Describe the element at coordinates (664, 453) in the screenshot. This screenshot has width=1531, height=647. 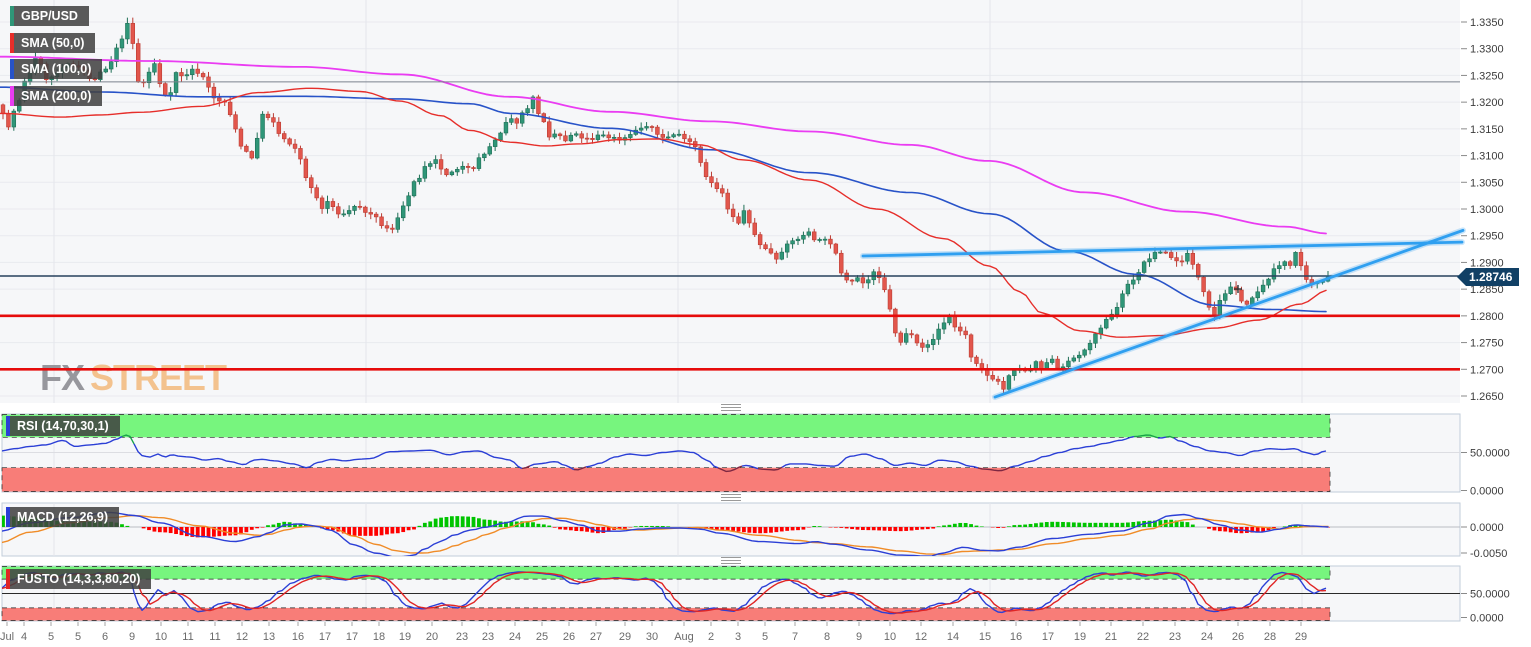
I see `rsi-line` at that location.